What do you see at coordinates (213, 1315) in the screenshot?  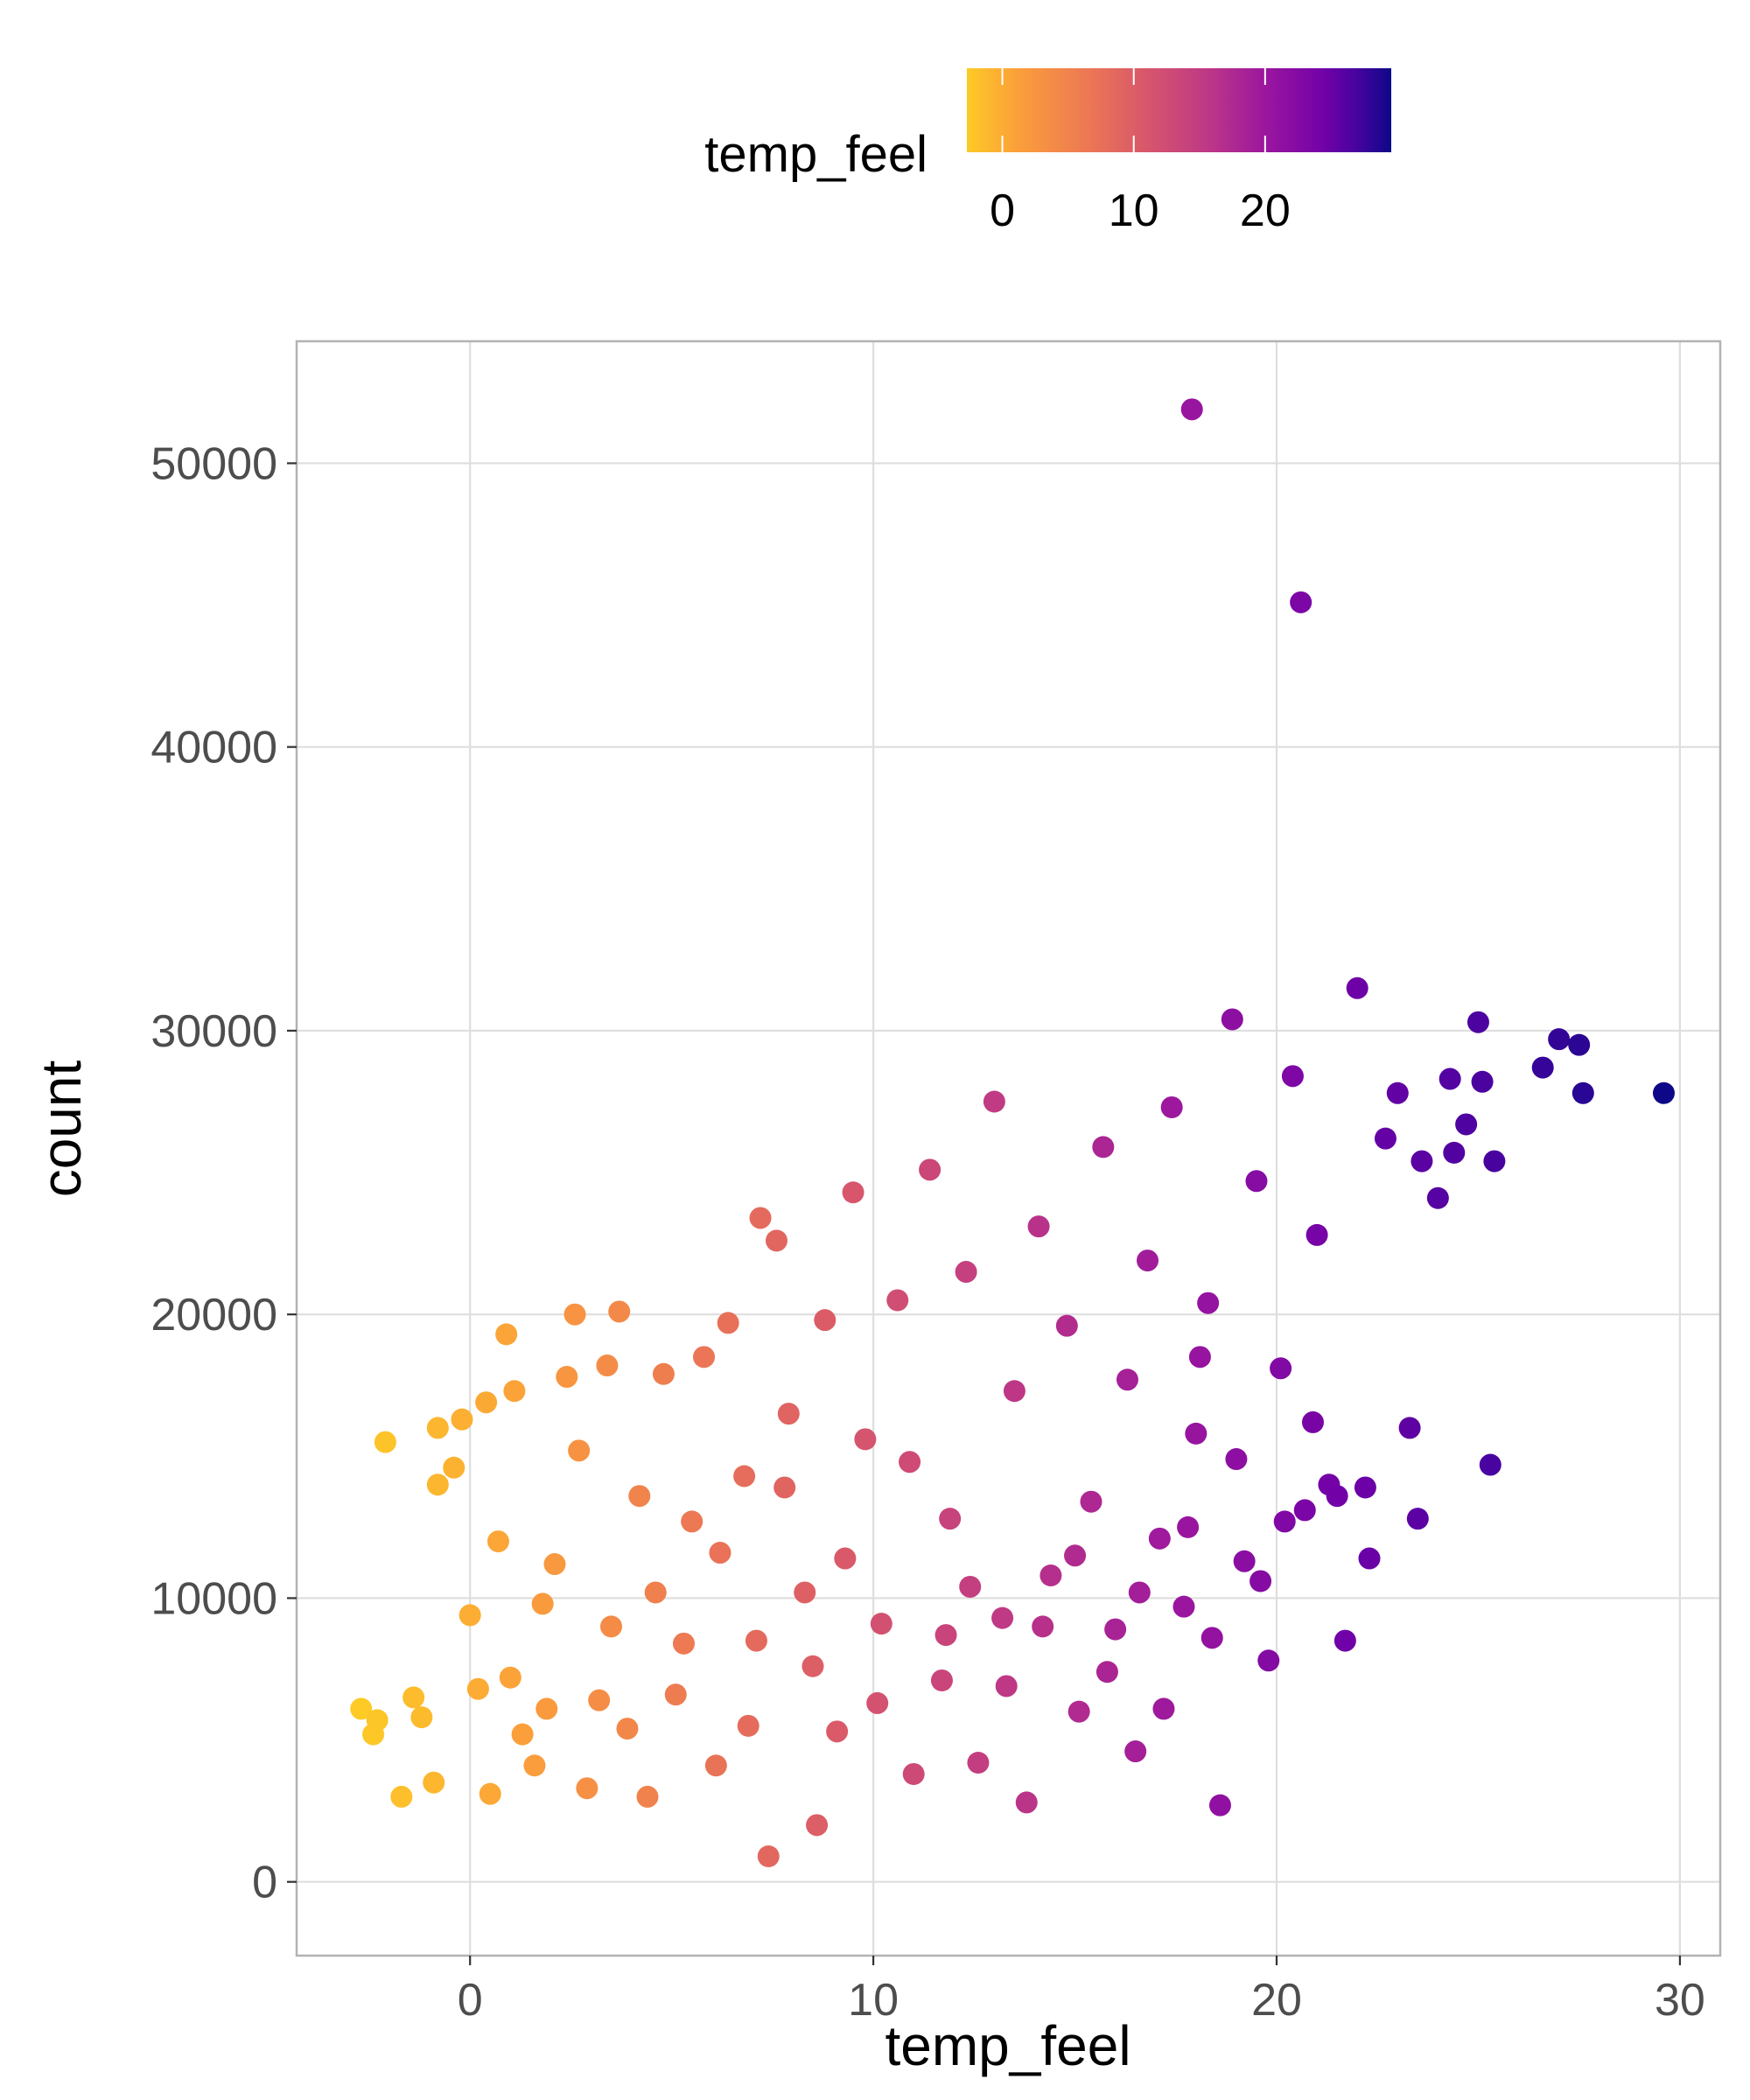 I see `y-tick-label: 20000` at bounding box center [213, 1315].